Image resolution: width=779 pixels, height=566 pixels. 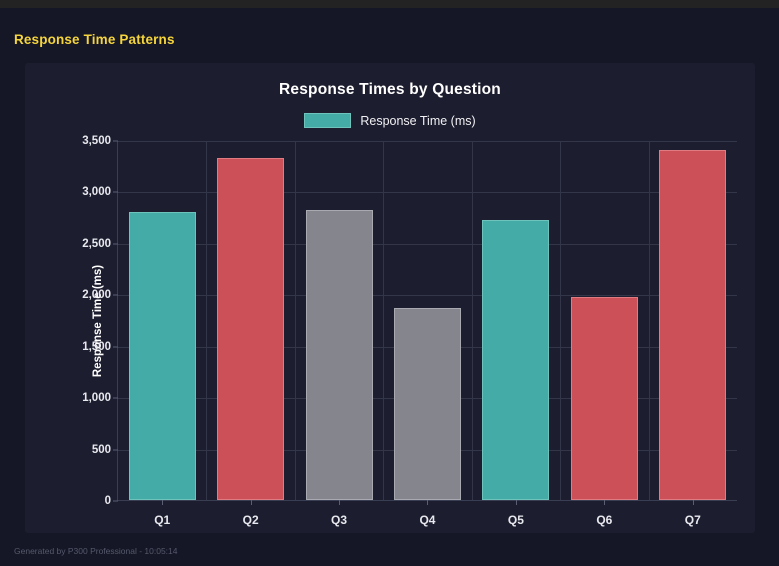 I want to click on bar-category-q7: Q7, so click(x=693, y=334).